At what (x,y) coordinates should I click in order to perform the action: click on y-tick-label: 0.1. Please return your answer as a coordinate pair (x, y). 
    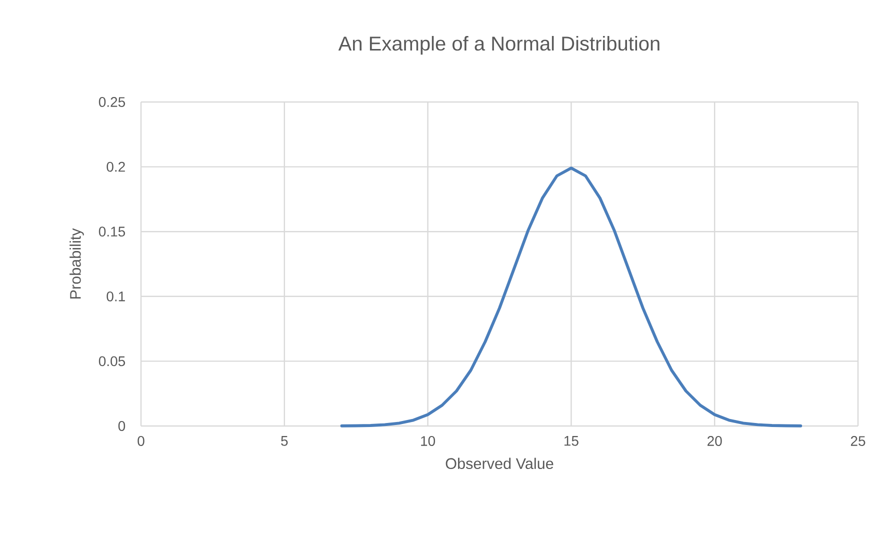
    Looking at the image, I should click on (115, 296).